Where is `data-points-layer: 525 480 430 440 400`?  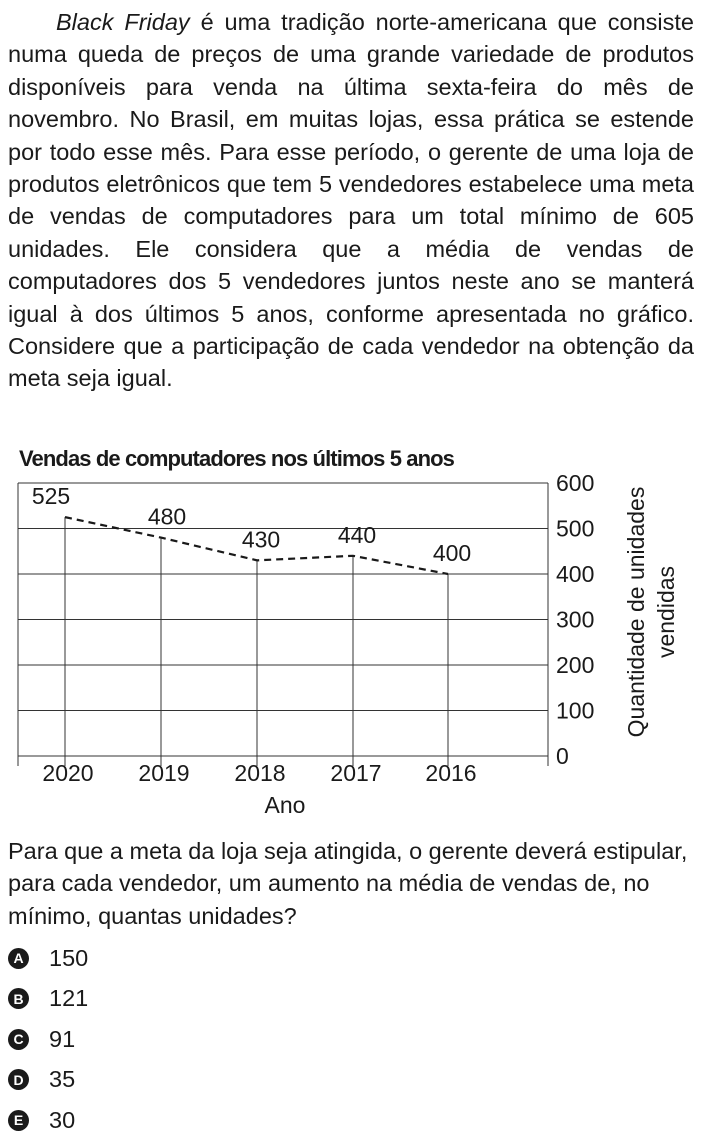 data-points-layer: 525 480 430 440 400 is located at coordinates (251, 524).